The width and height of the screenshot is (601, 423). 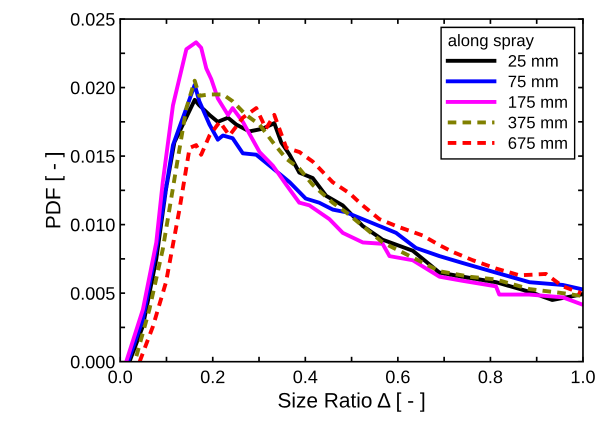 I want to click on x-tick-label: 0.6, so click(x=398, y=377).